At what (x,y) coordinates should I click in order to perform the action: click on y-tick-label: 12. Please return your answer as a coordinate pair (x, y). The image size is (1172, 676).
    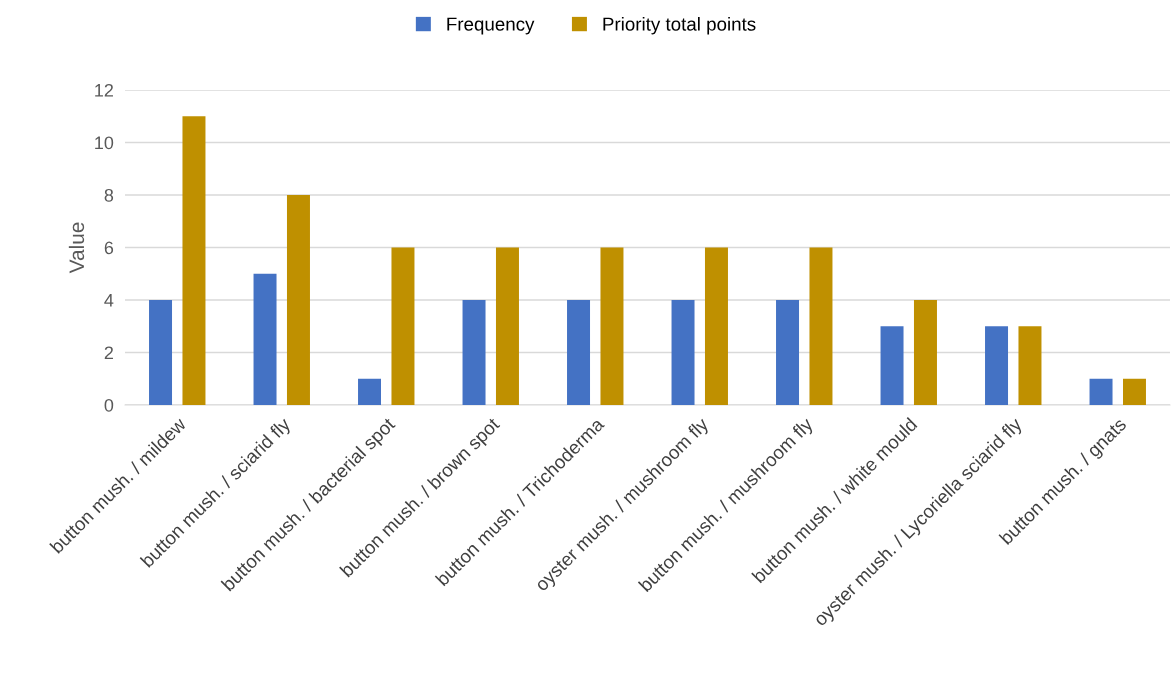
    Looking at the image, I should click on (104, 90).